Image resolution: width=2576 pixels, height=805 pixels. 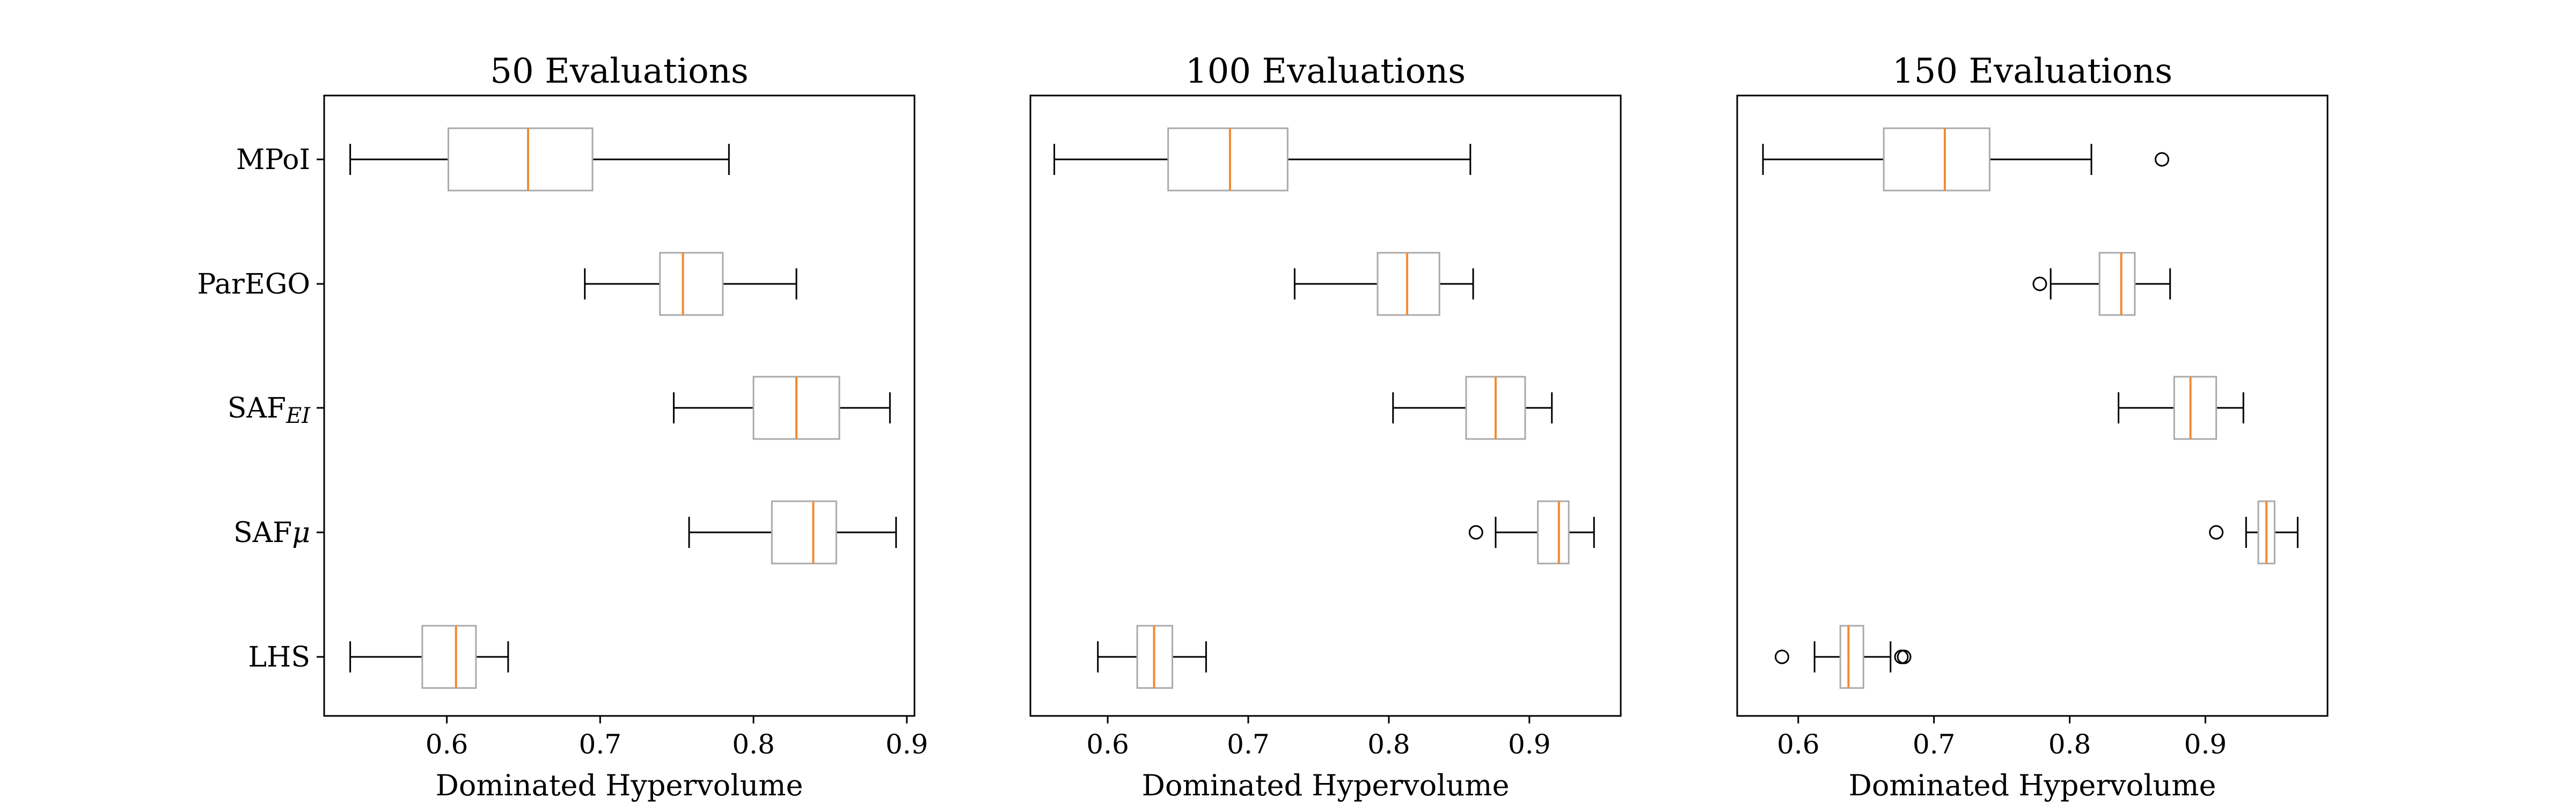 What do you see at coordinates (619, 71) in the screenshot?
I see `panel-title: 50 Evaluations` at bounding box center [619, 71].